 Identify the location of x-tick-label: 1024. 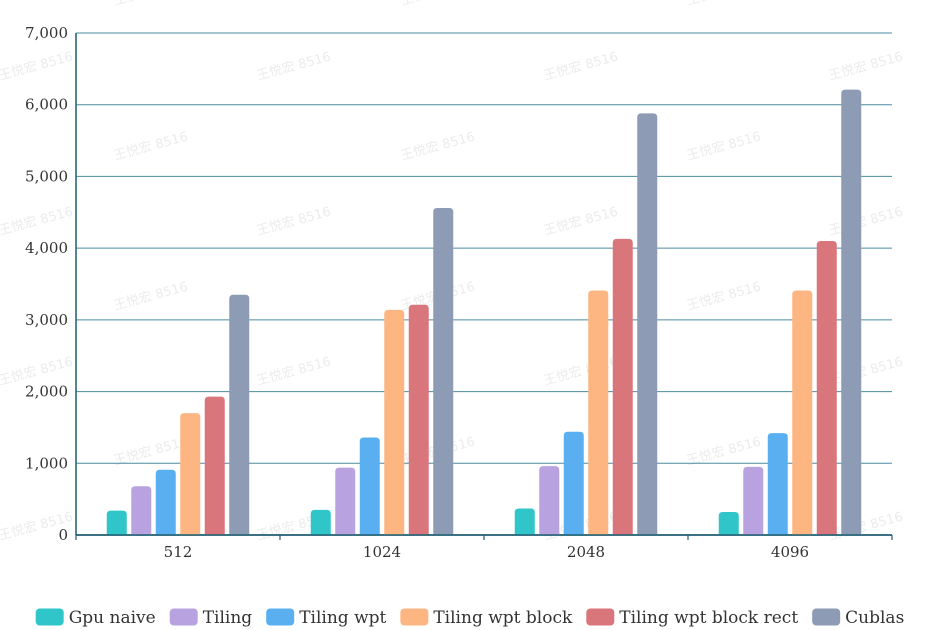
(382, 552).